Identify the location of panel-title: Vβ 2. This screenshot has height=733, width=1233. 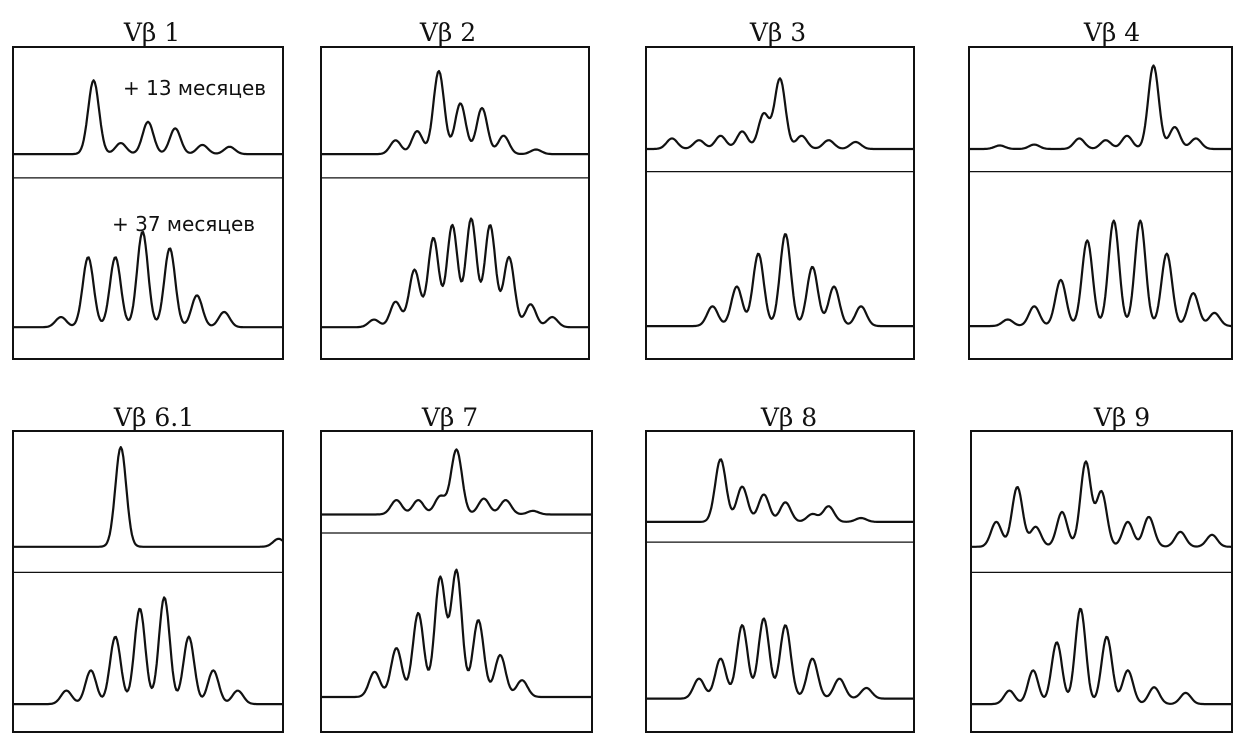
(448, 32).